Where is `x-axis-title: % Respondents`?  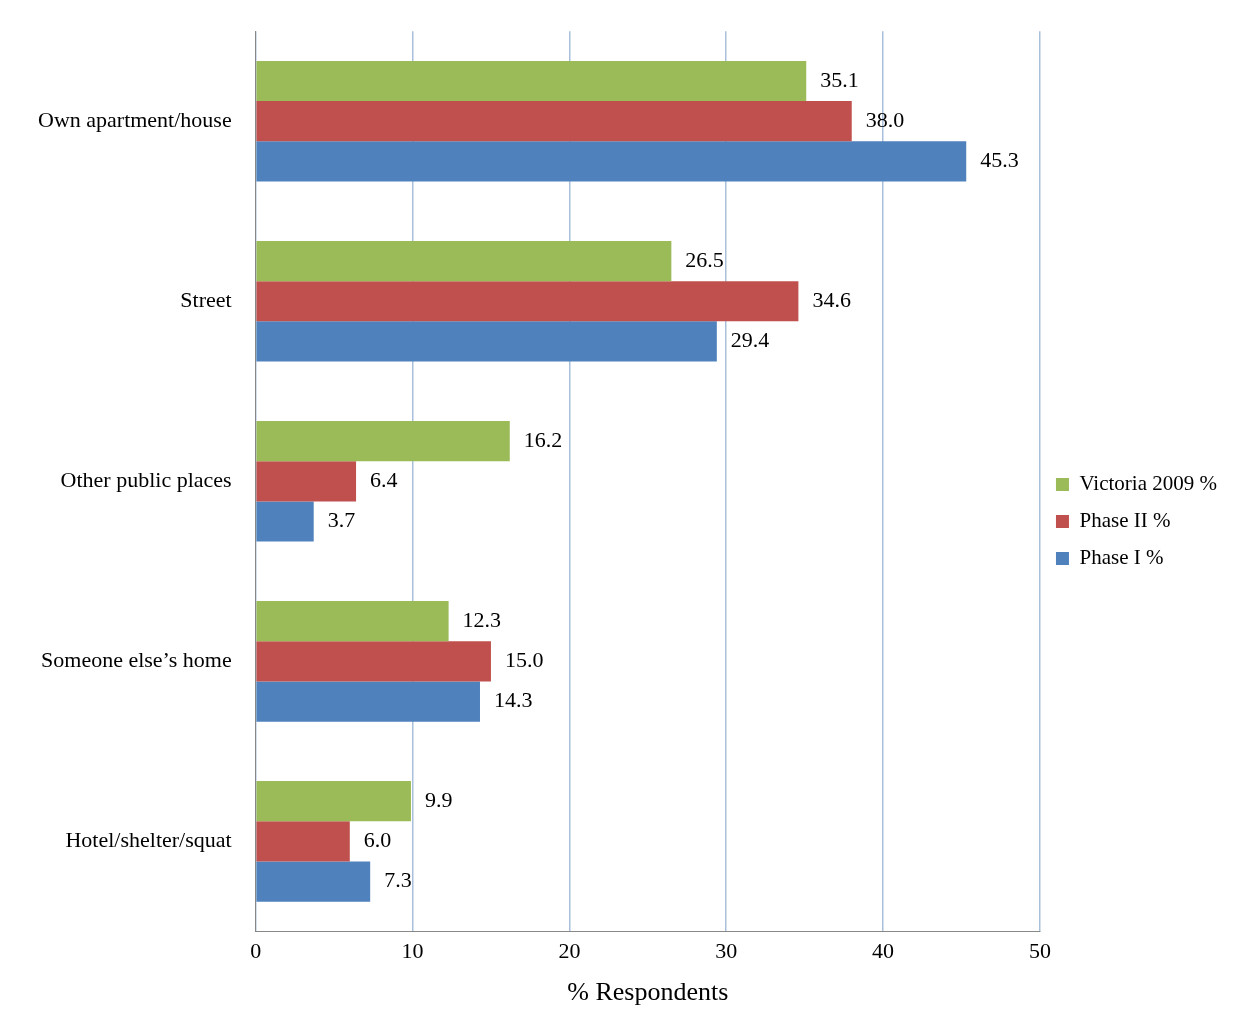
x-axis-title: % Respondents is located at coordinates (648, 992).